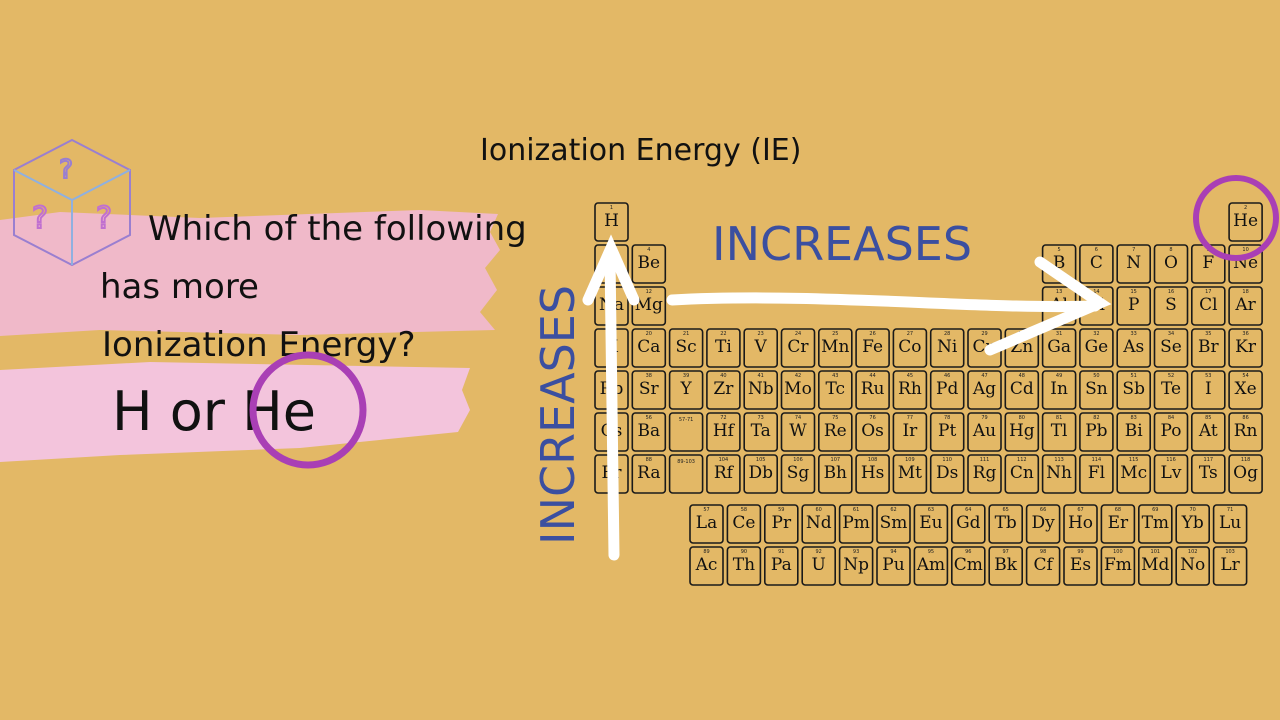  What do you see at coordinates (1043, 523) in the screenshot?
I see `element-symbol: Dy` at bounding box center [1043, 523].